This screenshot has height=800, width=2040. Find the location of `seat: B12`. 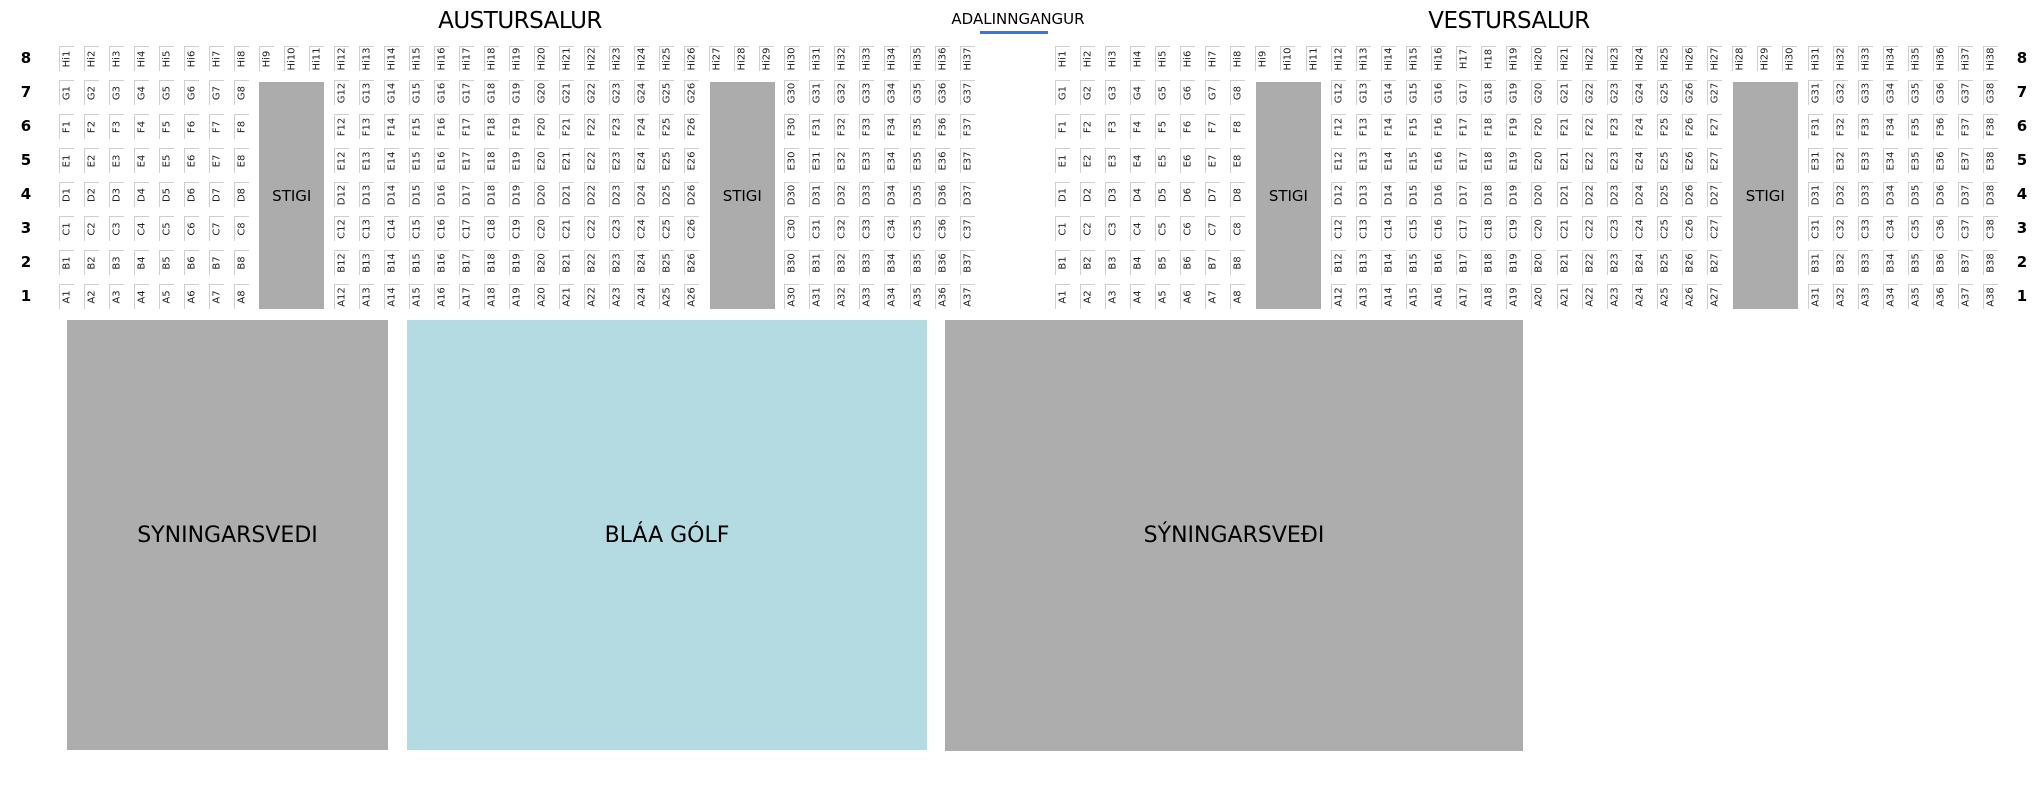

seat: B12 is located at coordinates (1338, 262).